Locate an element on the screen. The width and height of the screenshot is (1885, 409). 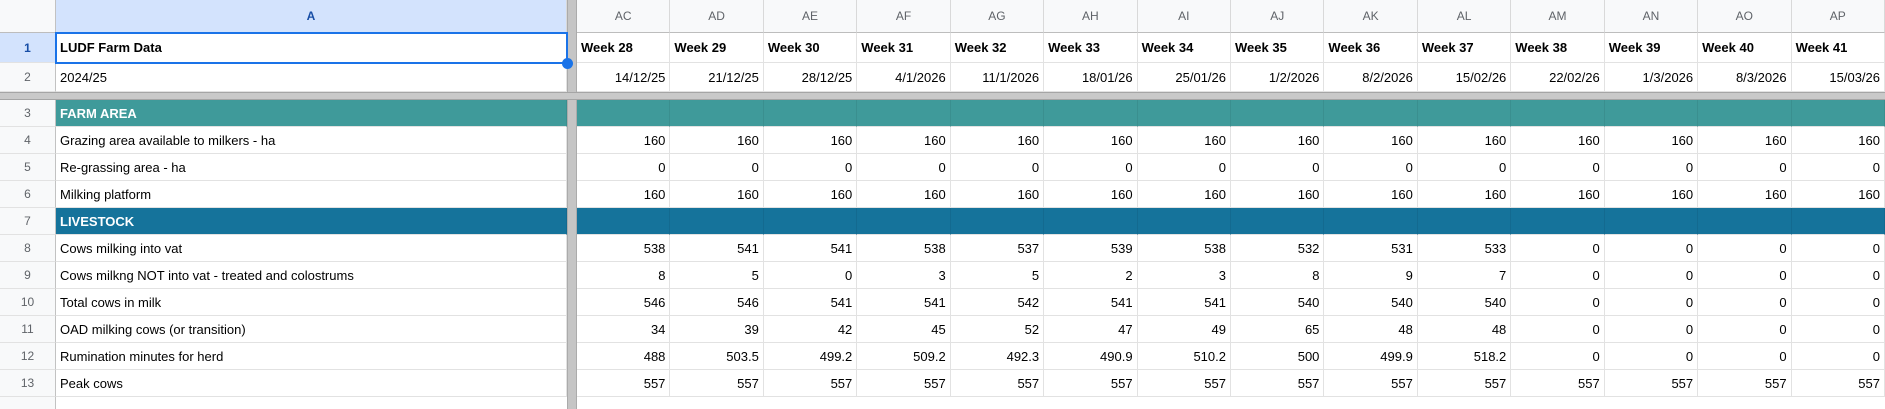
cell-r11-cAF: 45 is located at coordinates (904, 329).